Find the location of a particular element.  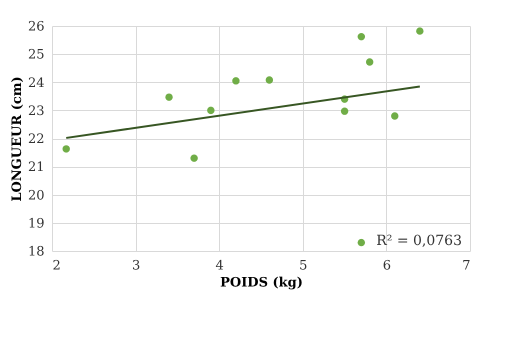

x-tick-label: 6 is located at coordinates (387, 266).